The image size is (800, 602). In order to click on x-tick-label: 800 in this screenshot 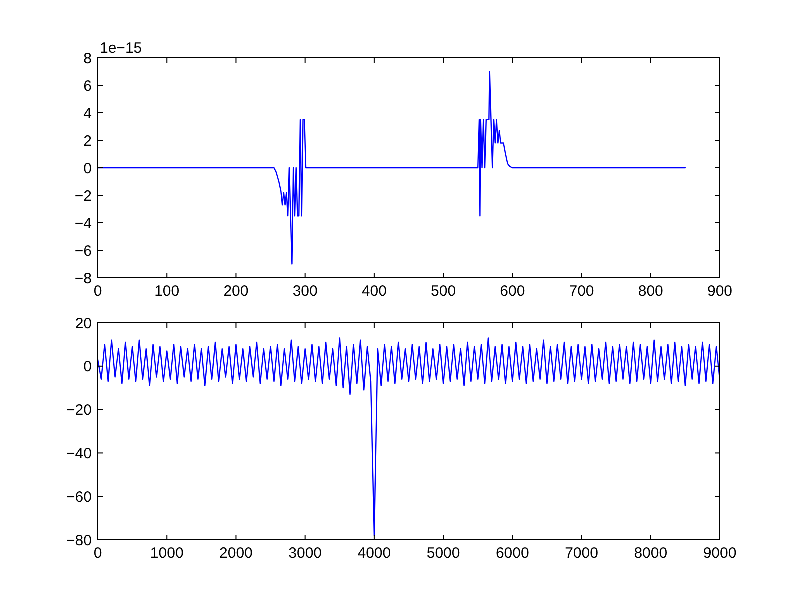, I will do `click(651, 291)`.